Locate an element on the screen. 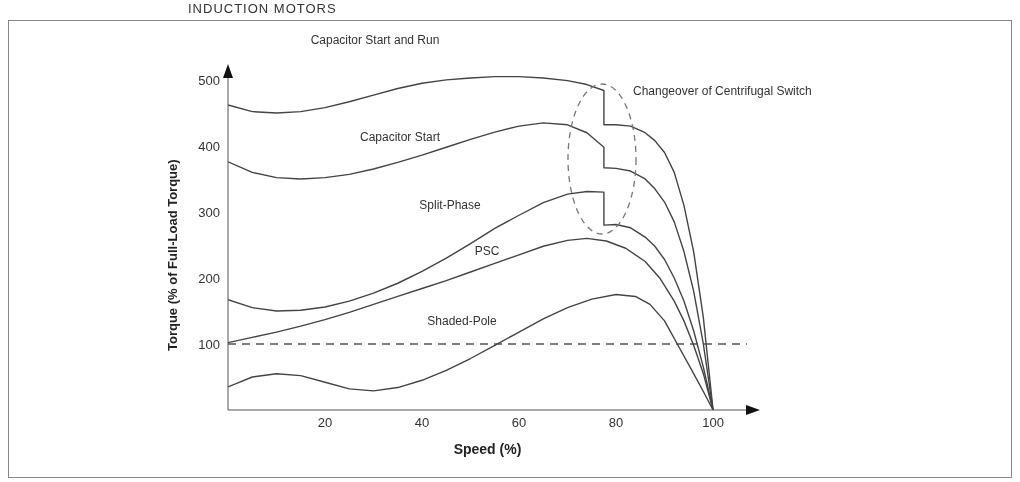  y-axis-title: Torque (% of Full-Load Torque) is located at coordinates (172, 255).